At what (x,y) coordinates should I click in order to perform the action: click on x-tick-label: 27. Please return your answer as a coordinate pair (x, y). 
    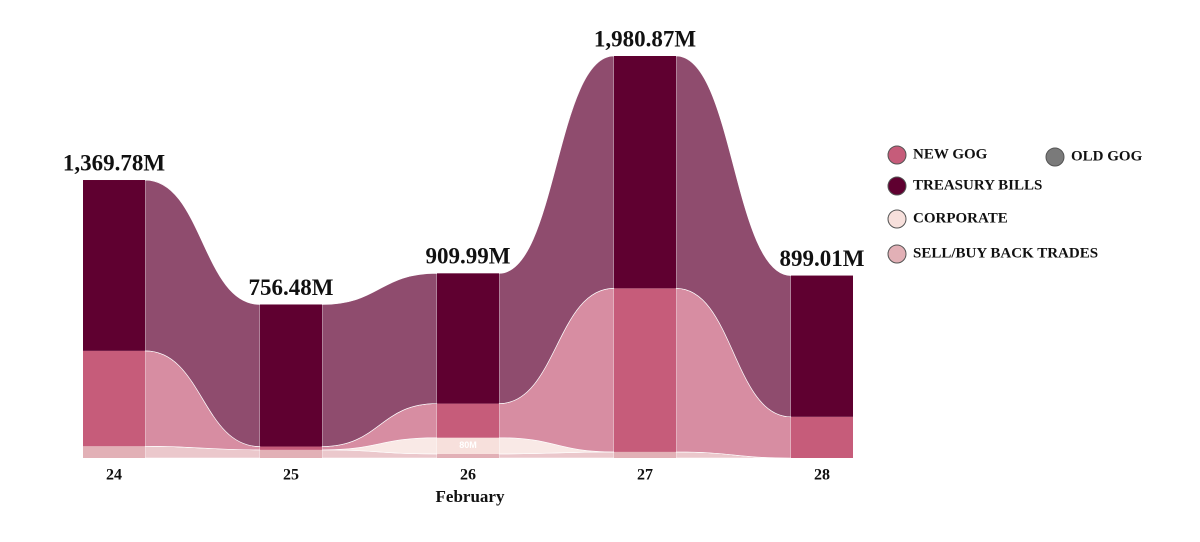
    Looking at the image, I should click on (645, 475).